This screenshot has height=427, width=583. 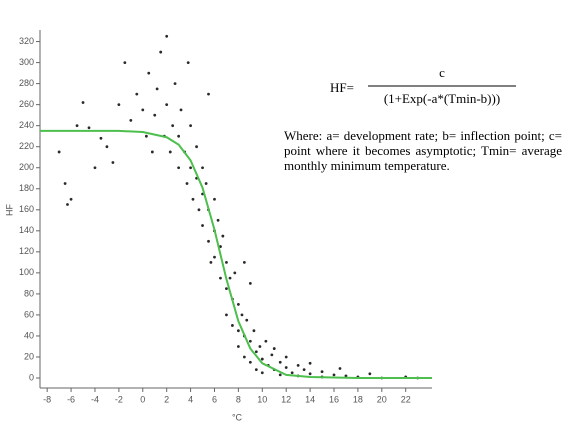 What do you see at coordinates (29, 335) in the screenshot?
I see `y-tick-label: 40` at bounding box center [29, 335].